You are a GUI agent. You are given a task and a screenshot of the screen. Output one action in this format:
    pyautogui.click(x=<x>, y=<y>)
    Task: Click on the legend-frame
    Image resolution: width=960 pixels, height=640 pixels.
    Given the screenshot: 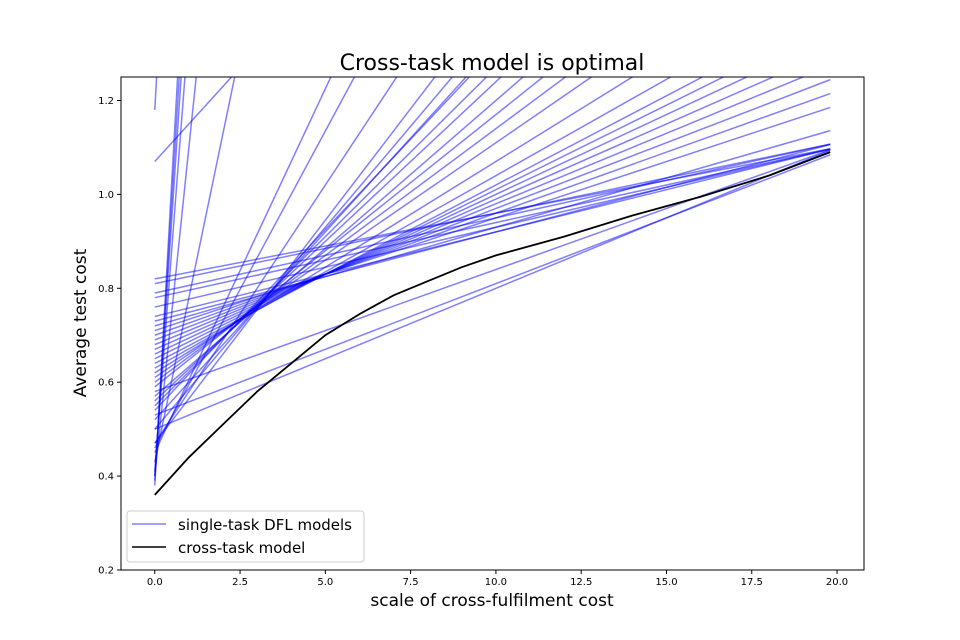 What is the action you would take?
    pyautogui.click(x=245, y=536)
    